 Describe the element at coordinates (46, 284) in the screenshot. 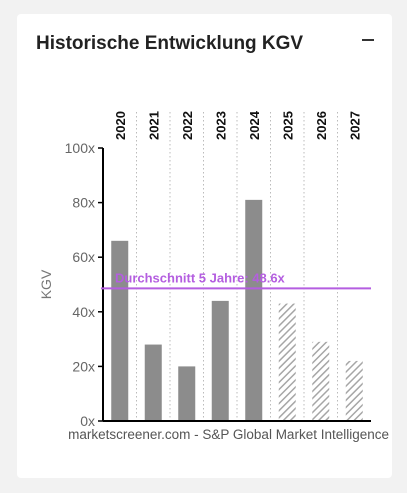

I see `y-axis-label: KGV` at that location.